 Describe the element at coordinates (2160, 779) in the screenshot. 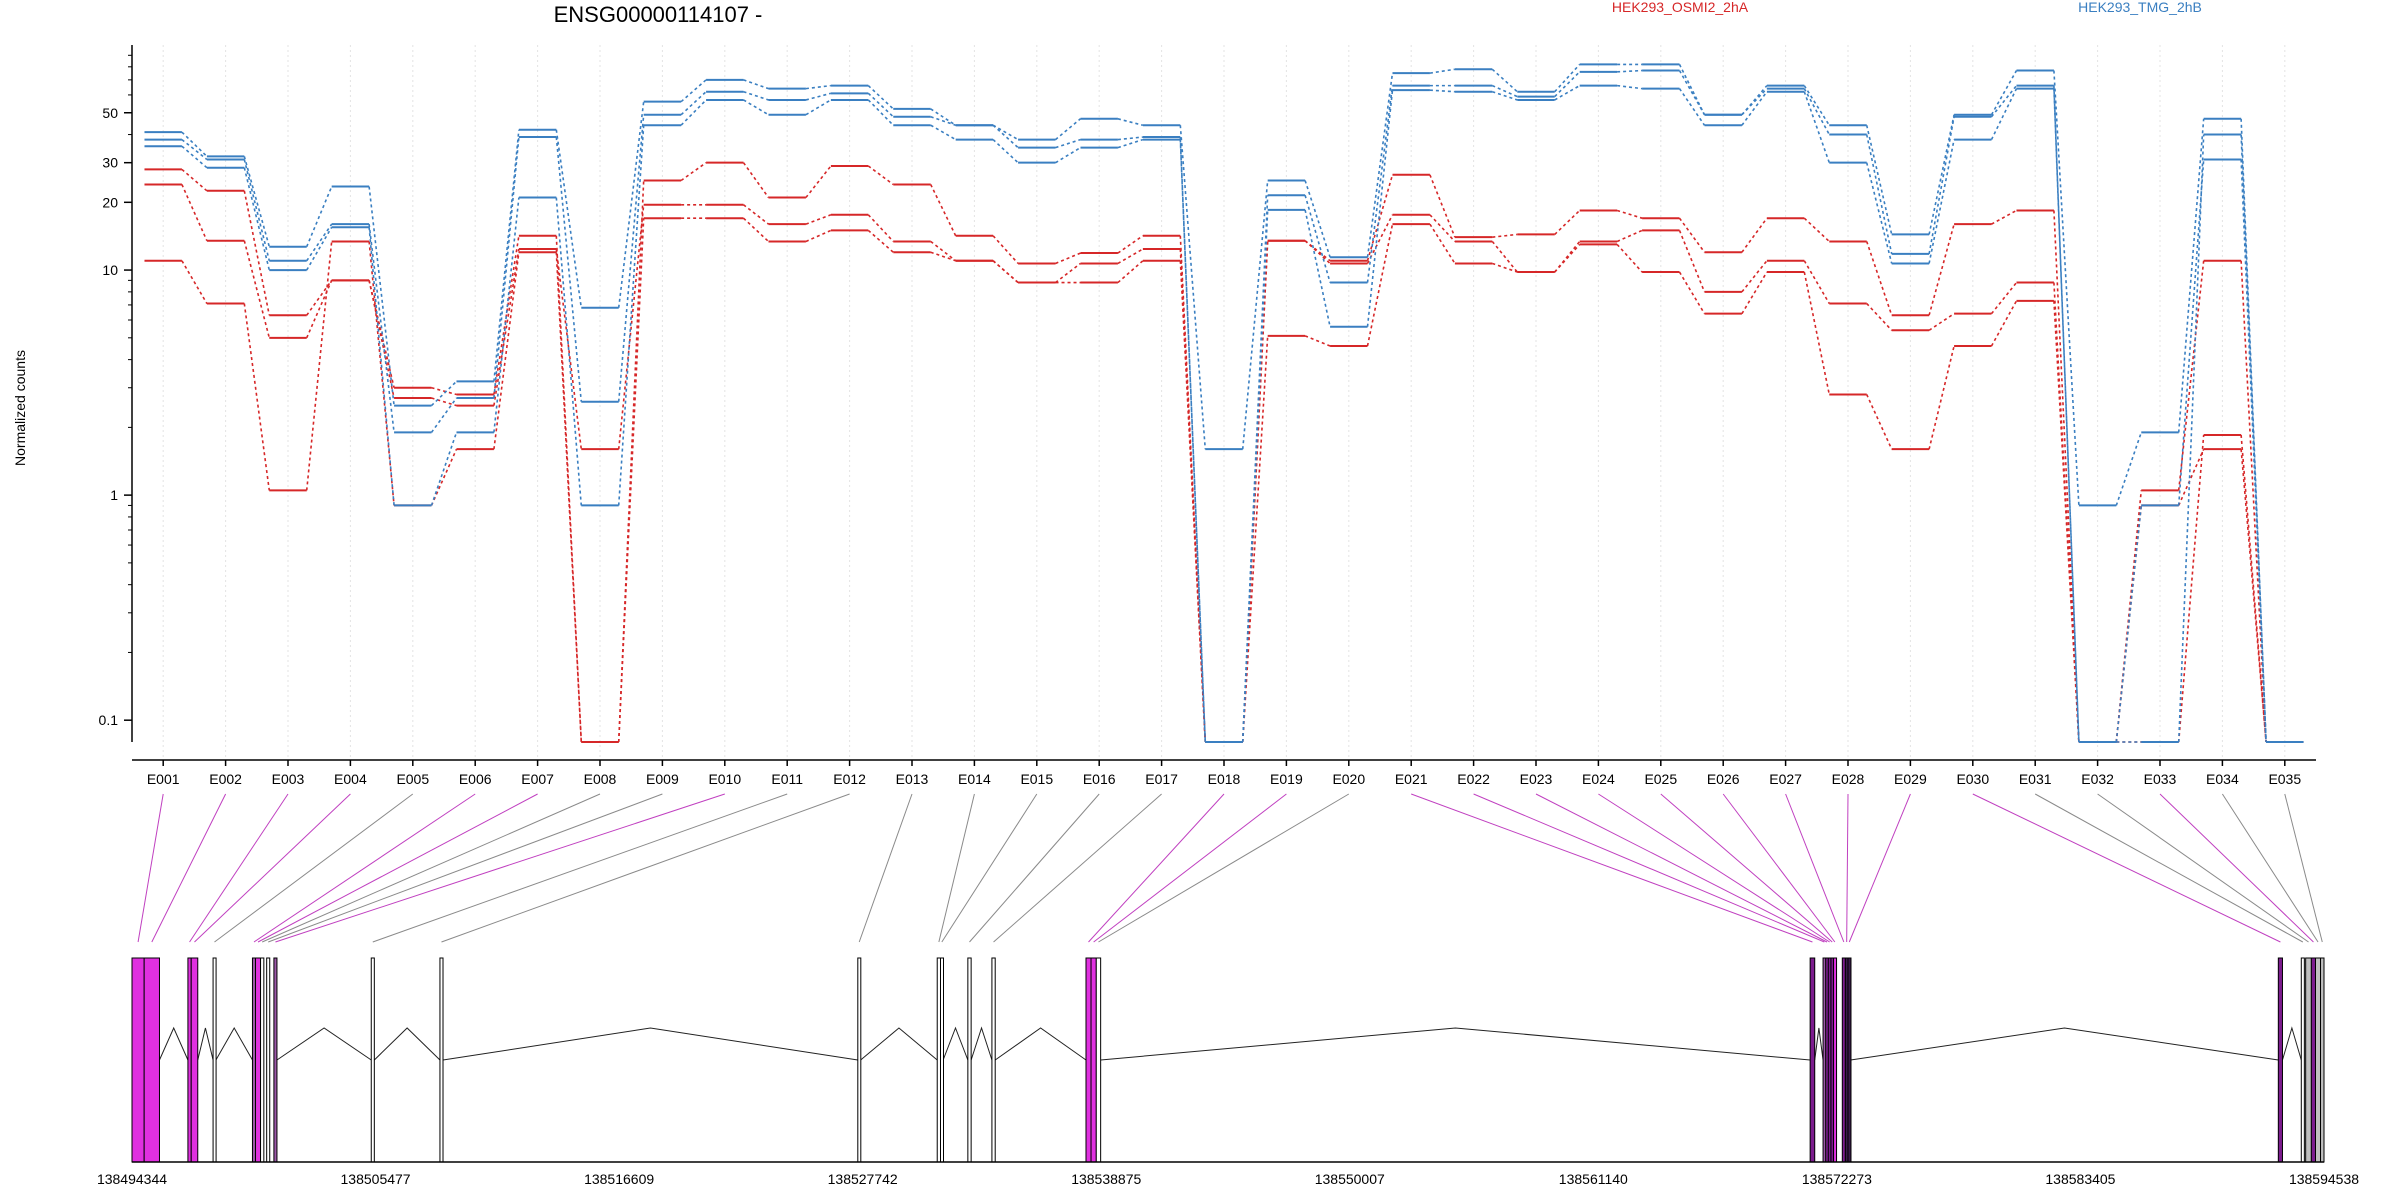

I see `x-tick-label-E033: E033` at that location.